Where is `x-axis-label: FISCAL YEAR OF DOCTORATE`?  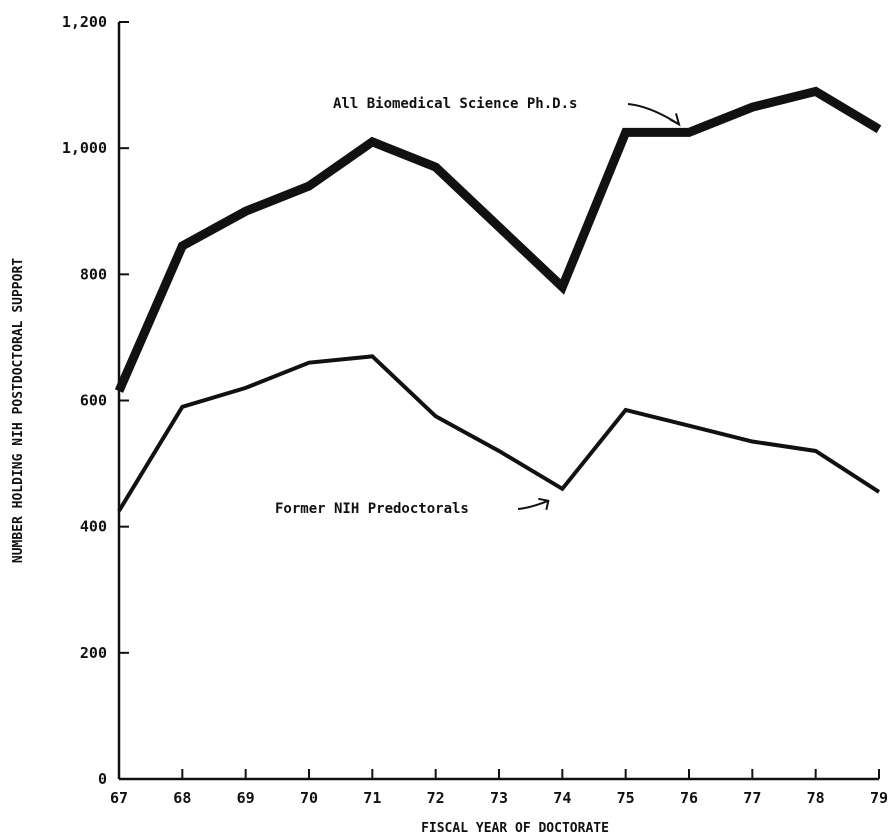
x-axis-label: FISCAL YEAR OF DOCTORATE is located at coordinates (515, 828).